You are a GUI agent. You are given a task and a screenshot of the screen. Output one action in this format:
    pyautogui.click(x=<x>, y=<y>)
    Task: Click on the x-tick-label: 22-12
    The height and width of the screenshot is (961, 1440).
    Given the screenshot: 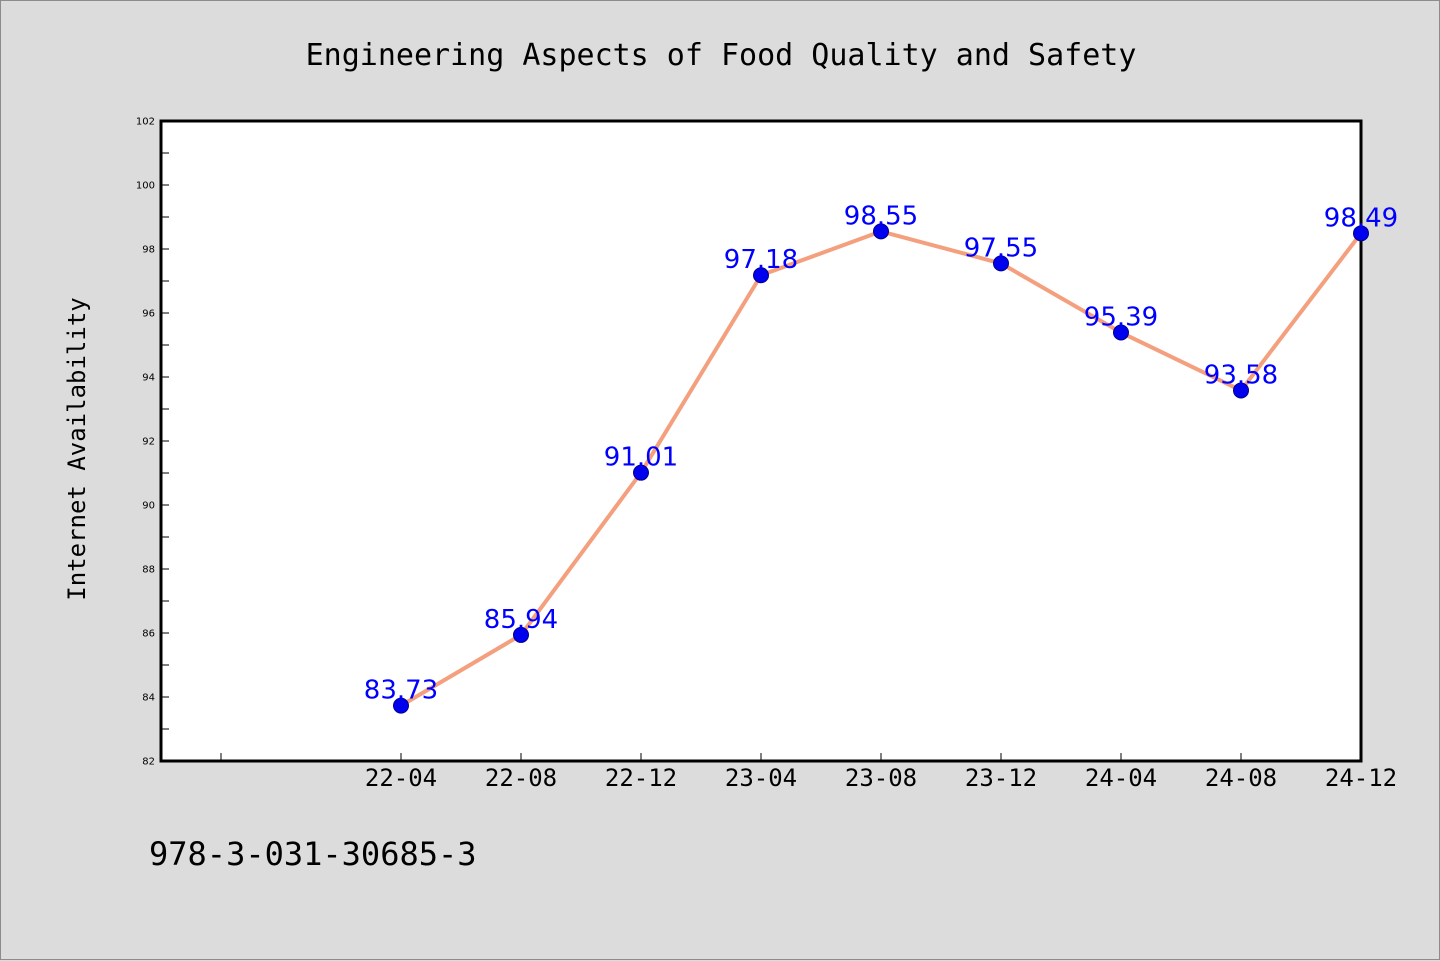 What is the action you would take?
    pyautogui.click(x=641, y=778)
    